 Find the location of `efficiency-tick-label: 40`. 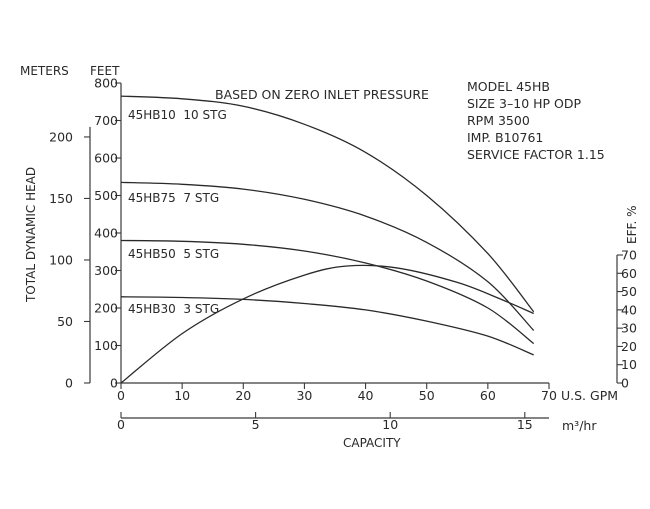

efficiency-tick-label: 40 is located at coordinates (629, 309).